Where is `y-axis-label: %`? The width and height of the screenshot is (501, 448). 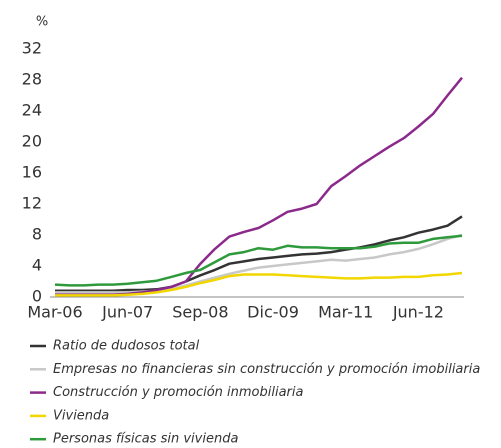
y-axis-label: % is located at coordinates (42, 22).